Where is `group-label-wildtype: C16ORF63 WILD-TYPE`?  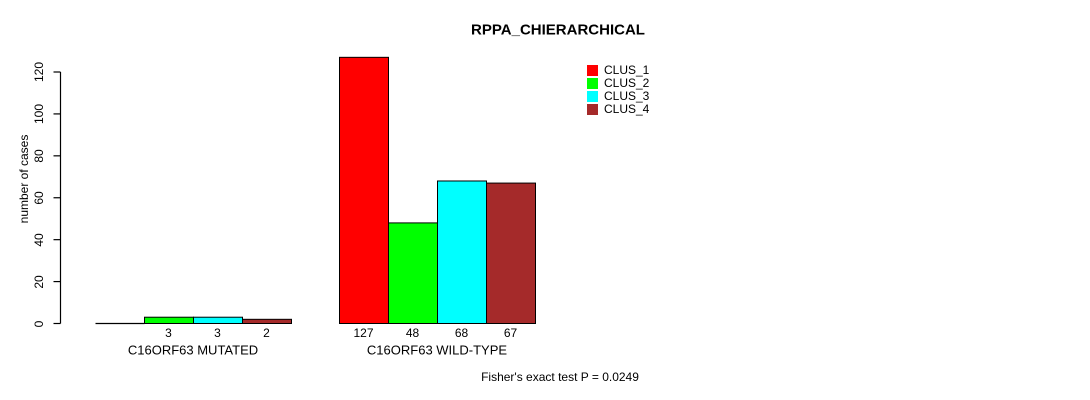 group-label-wildtype: C16ORF63 WILD-TYPE is located at coordinates (437, 350).